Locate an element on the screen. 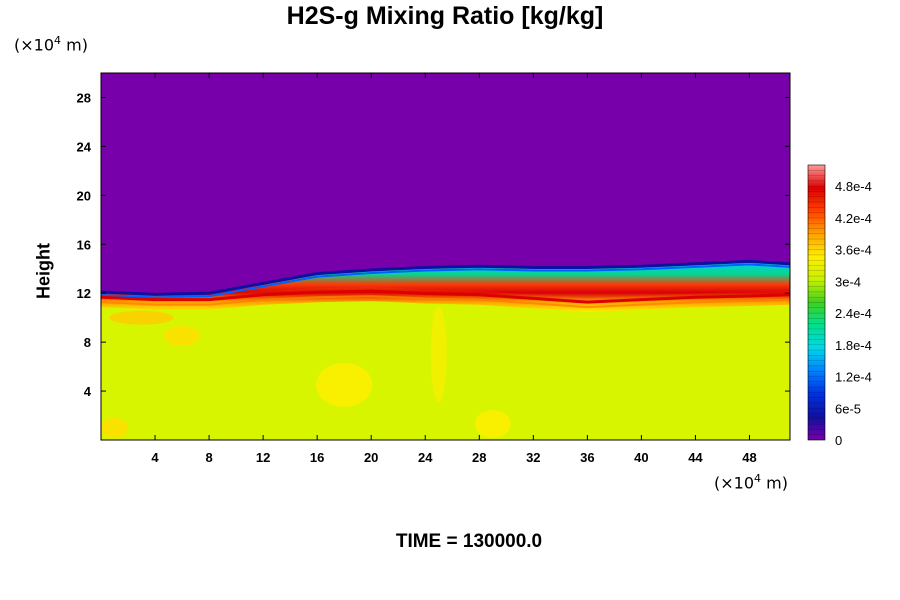  interface-streak is located at coordinates (445, 296).